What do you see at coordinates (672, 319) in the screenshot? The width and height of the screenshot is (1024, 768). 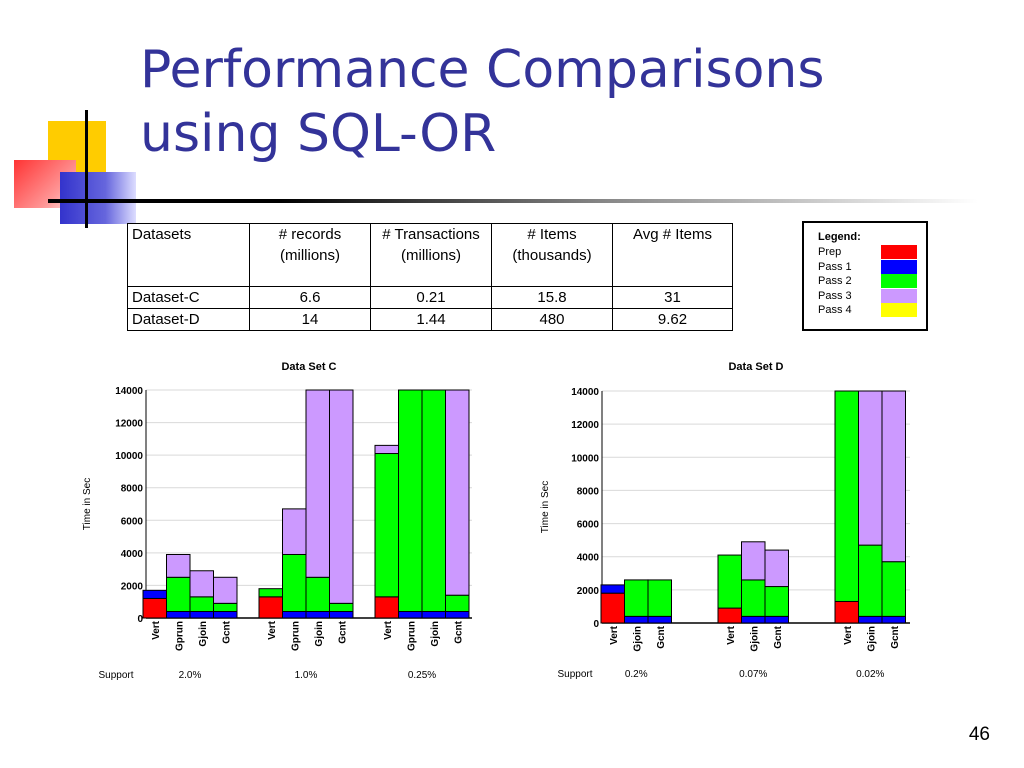 I see `table-cell: 9.62` at bounding box center [672, 319].